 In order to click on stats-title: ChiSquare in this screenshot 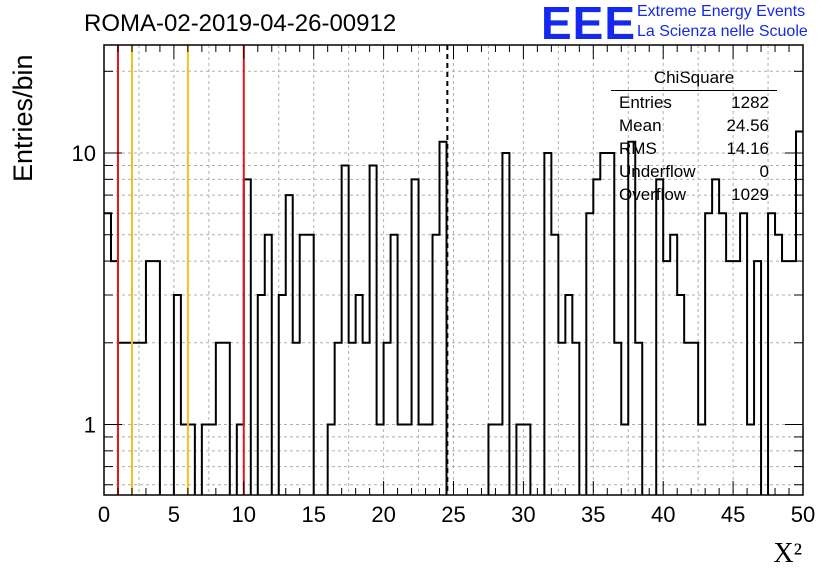, I will do `click(694, 79)`.